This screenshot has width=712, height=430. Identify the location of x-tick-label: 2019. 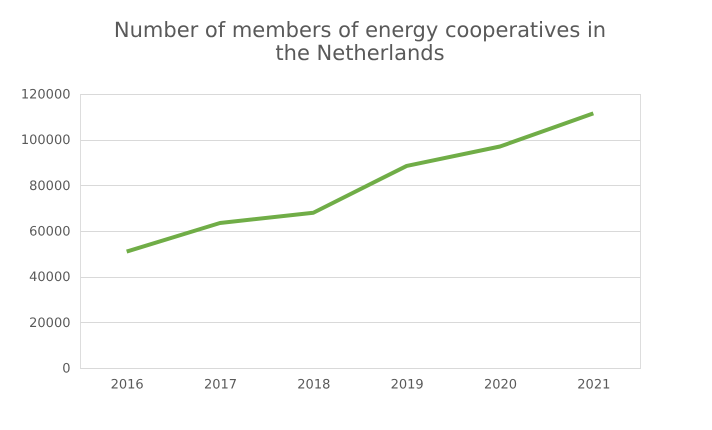
(407, 385).